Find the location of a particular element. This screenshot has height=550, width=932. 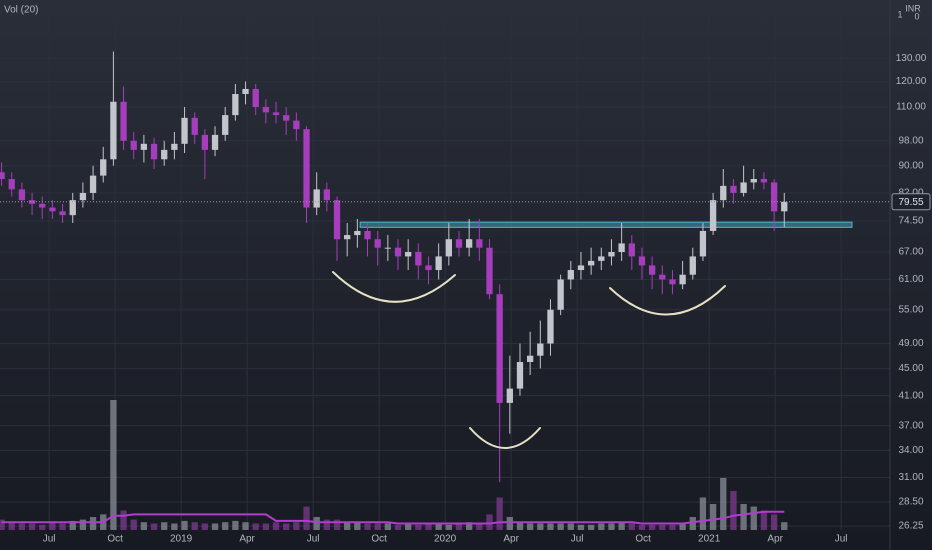

y-tick-label: 34.00 is located at coordinates (910, 450).